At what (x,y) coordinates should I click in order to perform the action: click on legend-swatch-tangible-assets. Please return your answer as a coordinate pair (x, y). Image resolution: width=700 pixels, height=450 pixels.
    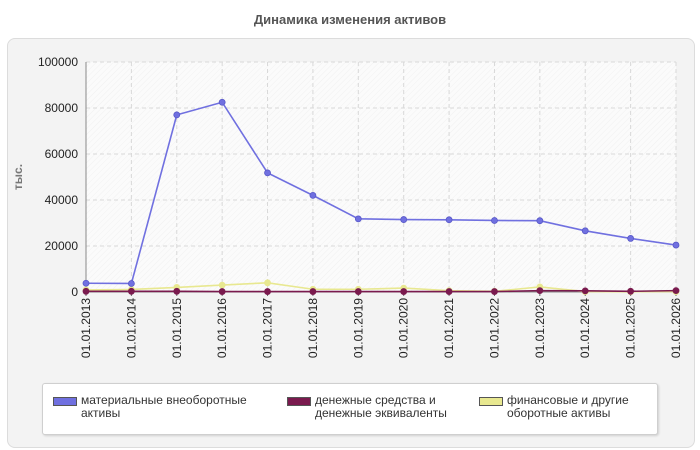
    Looking at the image, I should click on (65, 401).